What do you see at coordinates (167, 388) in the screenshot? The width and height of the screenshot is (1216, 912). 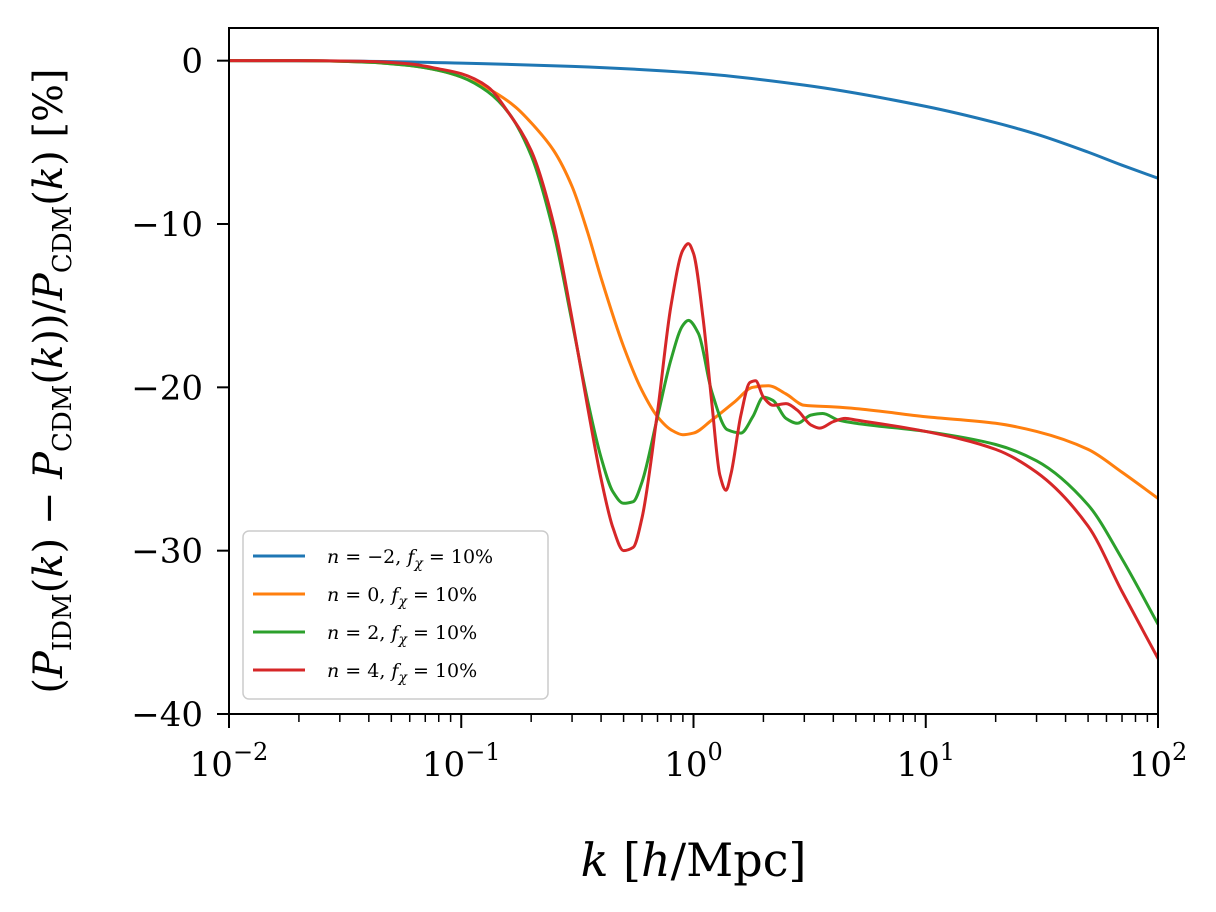 I see `y-tick-label: −20` at bounding box center [167, 388].